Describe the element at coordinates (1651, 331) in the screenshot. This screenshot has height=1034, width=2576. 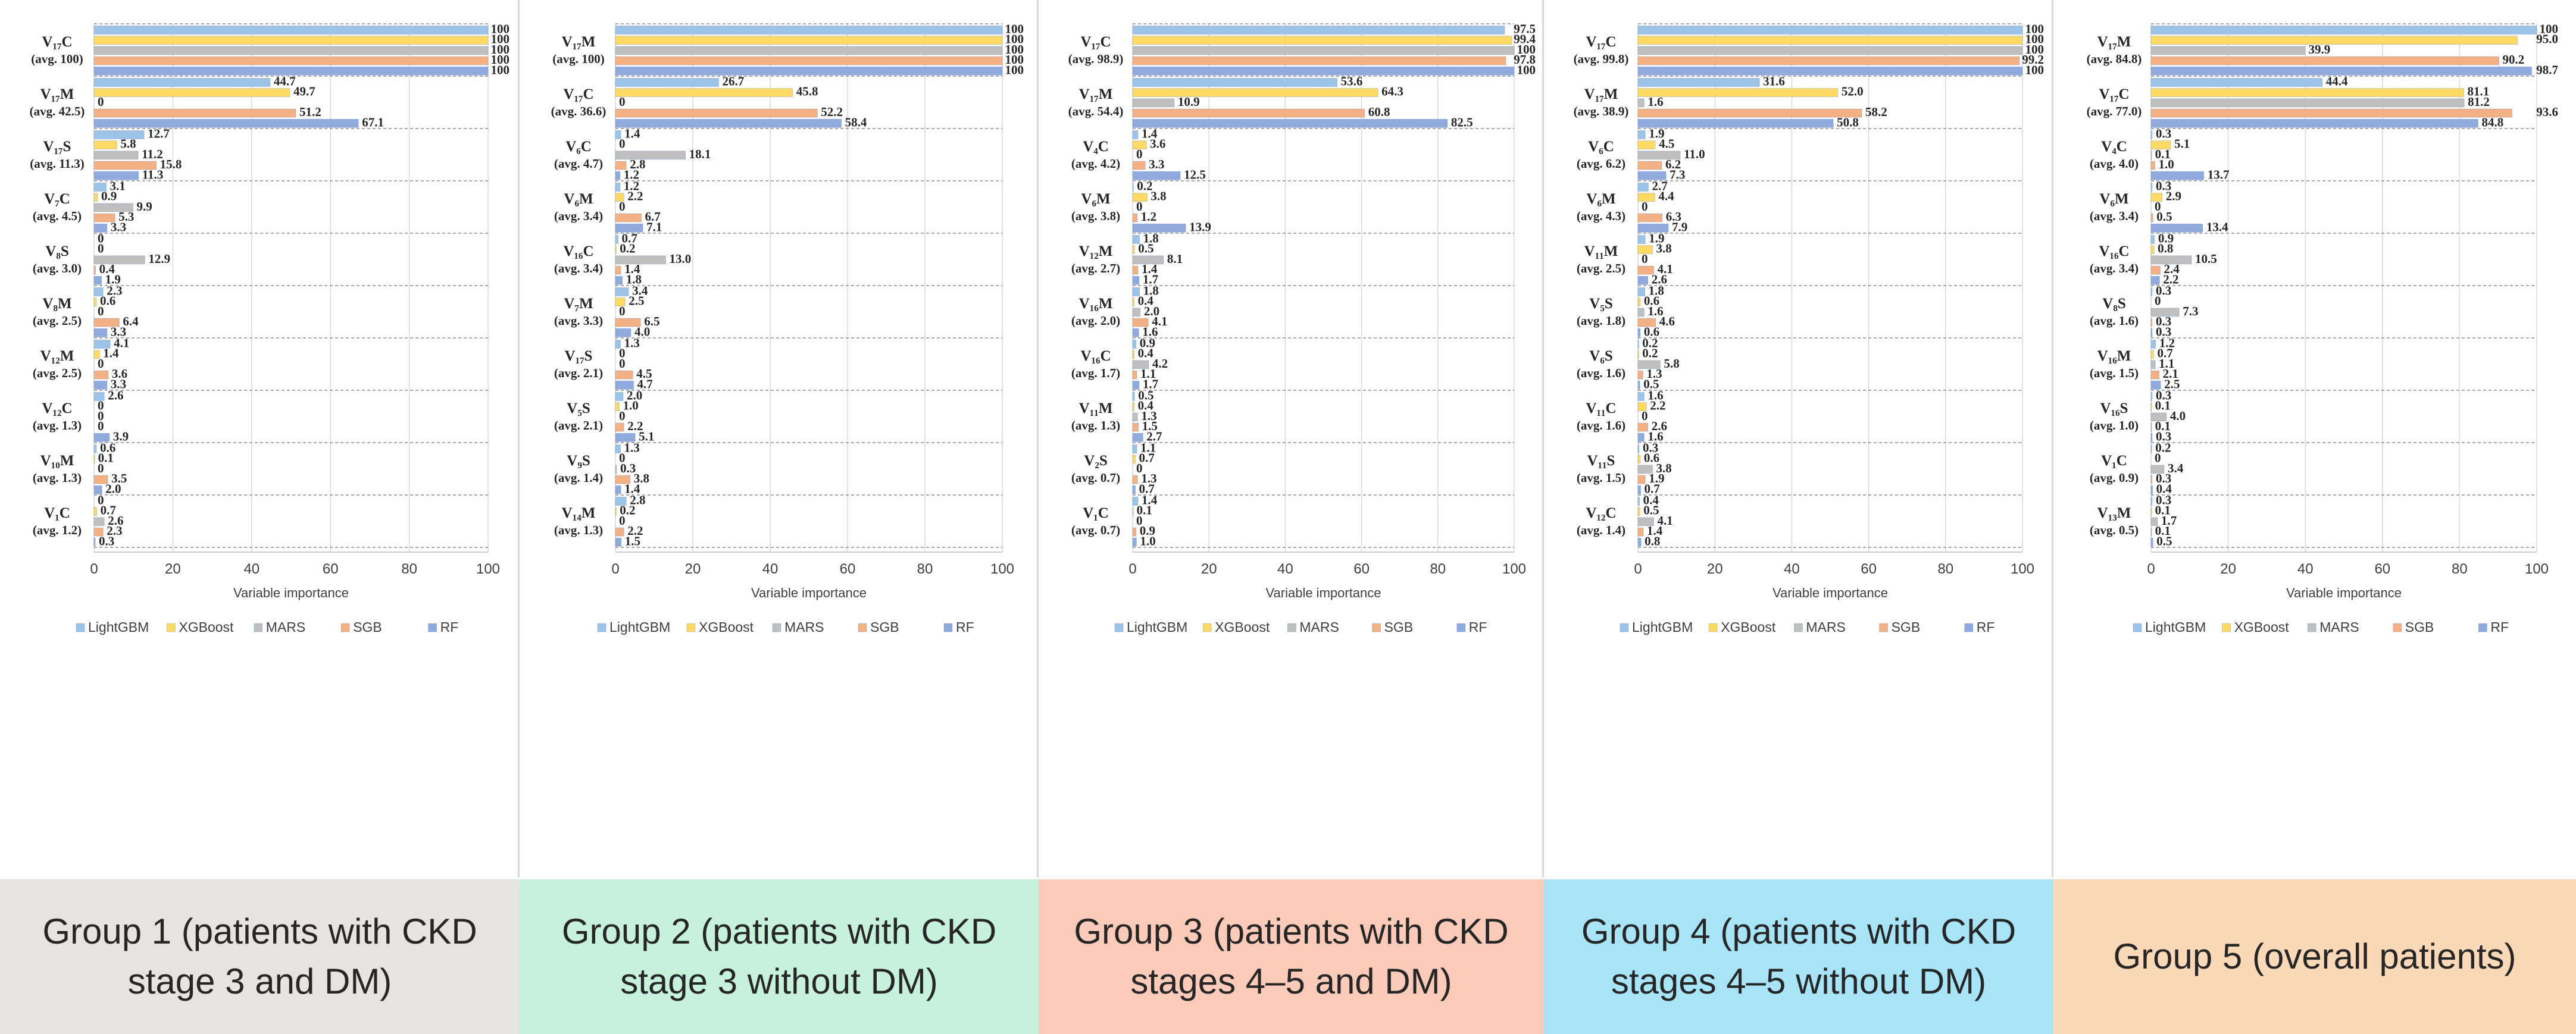
I see `bar-value-label: 0.6` at that location.